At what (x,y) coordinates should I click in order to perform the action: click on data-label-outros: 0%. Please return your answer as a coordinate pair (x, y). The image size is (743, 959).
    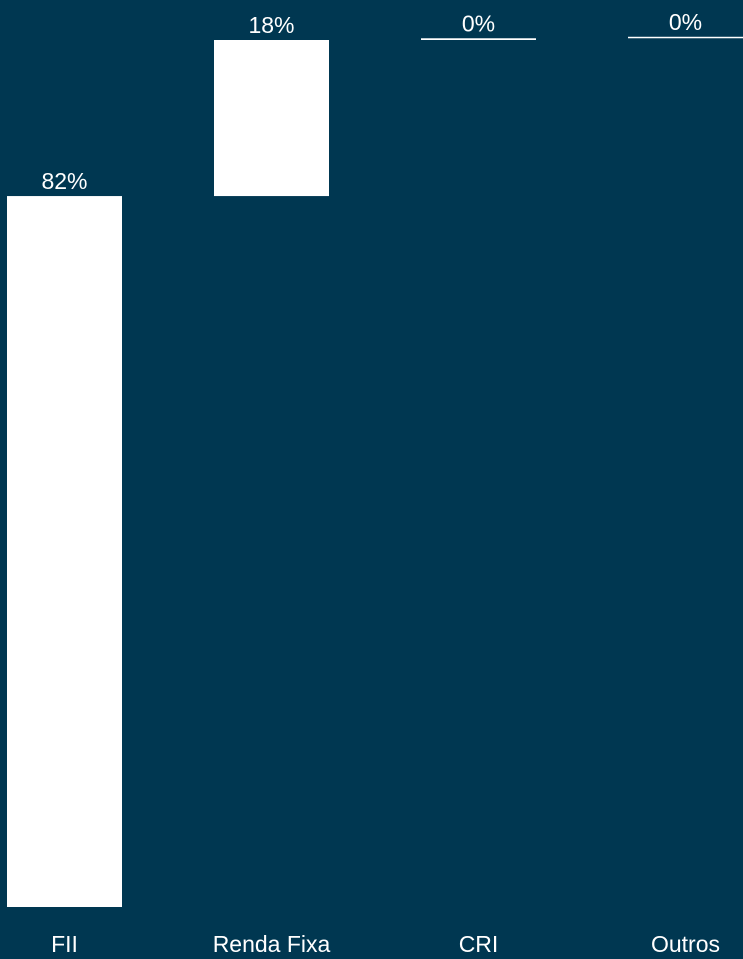
    Looking at the image, I should click on (685, 22).